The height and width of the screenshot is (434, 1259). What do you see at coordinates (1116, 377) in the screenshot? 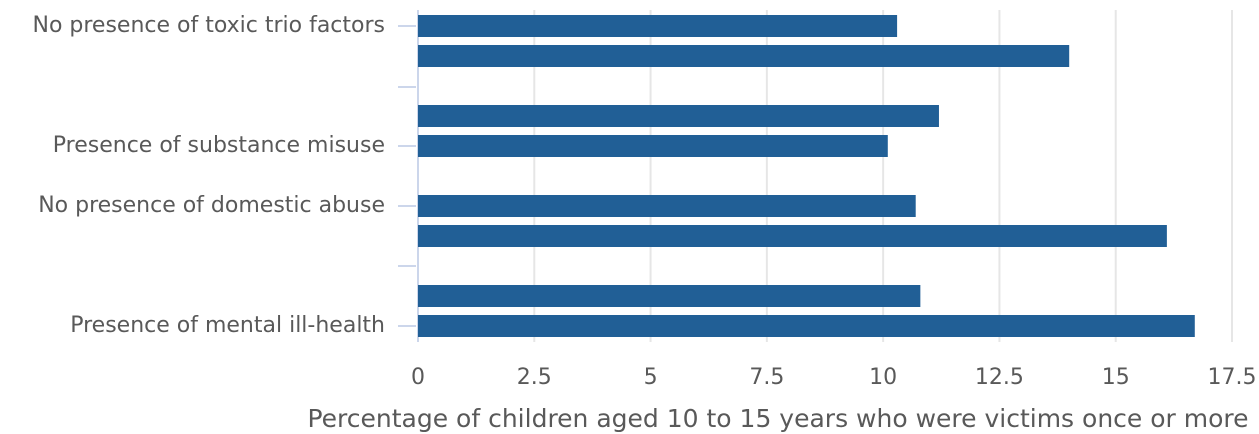
I see `x-tick-label: 15` at bounding box center [1116, 377].